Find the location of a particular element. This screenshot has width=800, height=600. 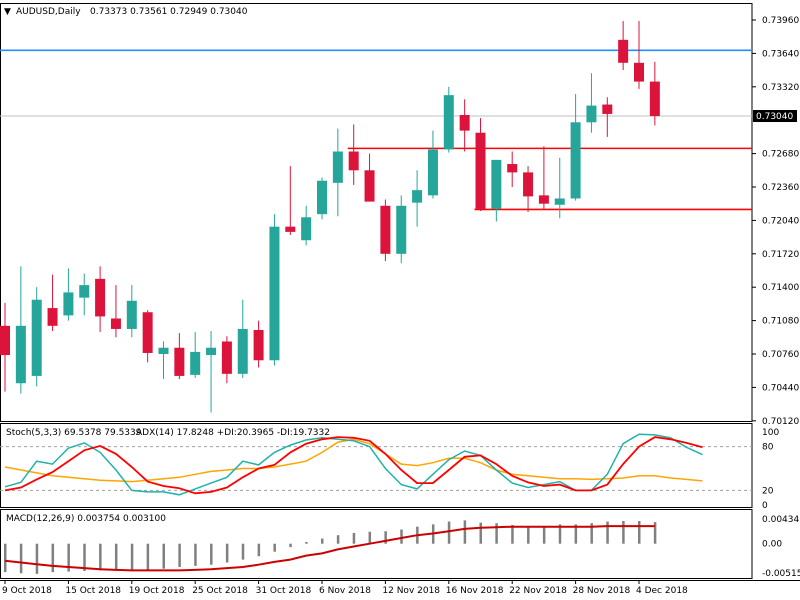

date-tick-label: 6 Nov 2018 is located at coordinates (345, 591).